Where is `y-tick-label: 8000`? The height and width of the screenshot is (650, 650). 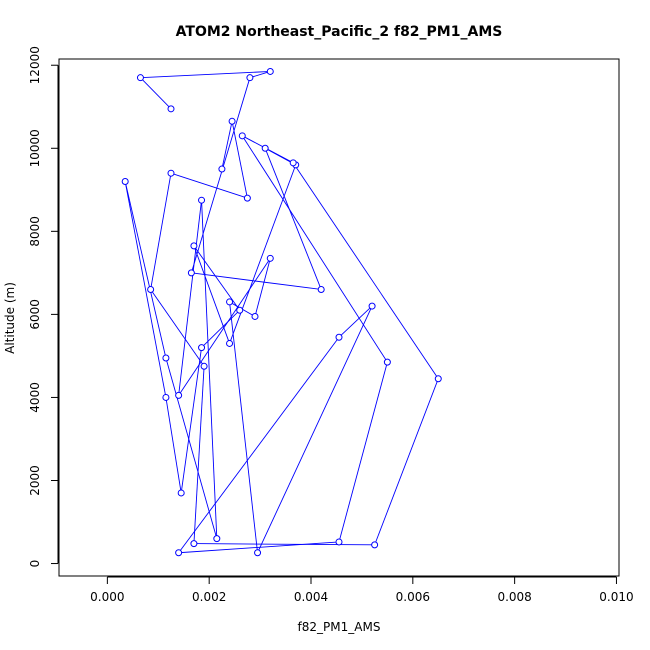 y-tick-label: 8000 is located at coordinates (35, 231).